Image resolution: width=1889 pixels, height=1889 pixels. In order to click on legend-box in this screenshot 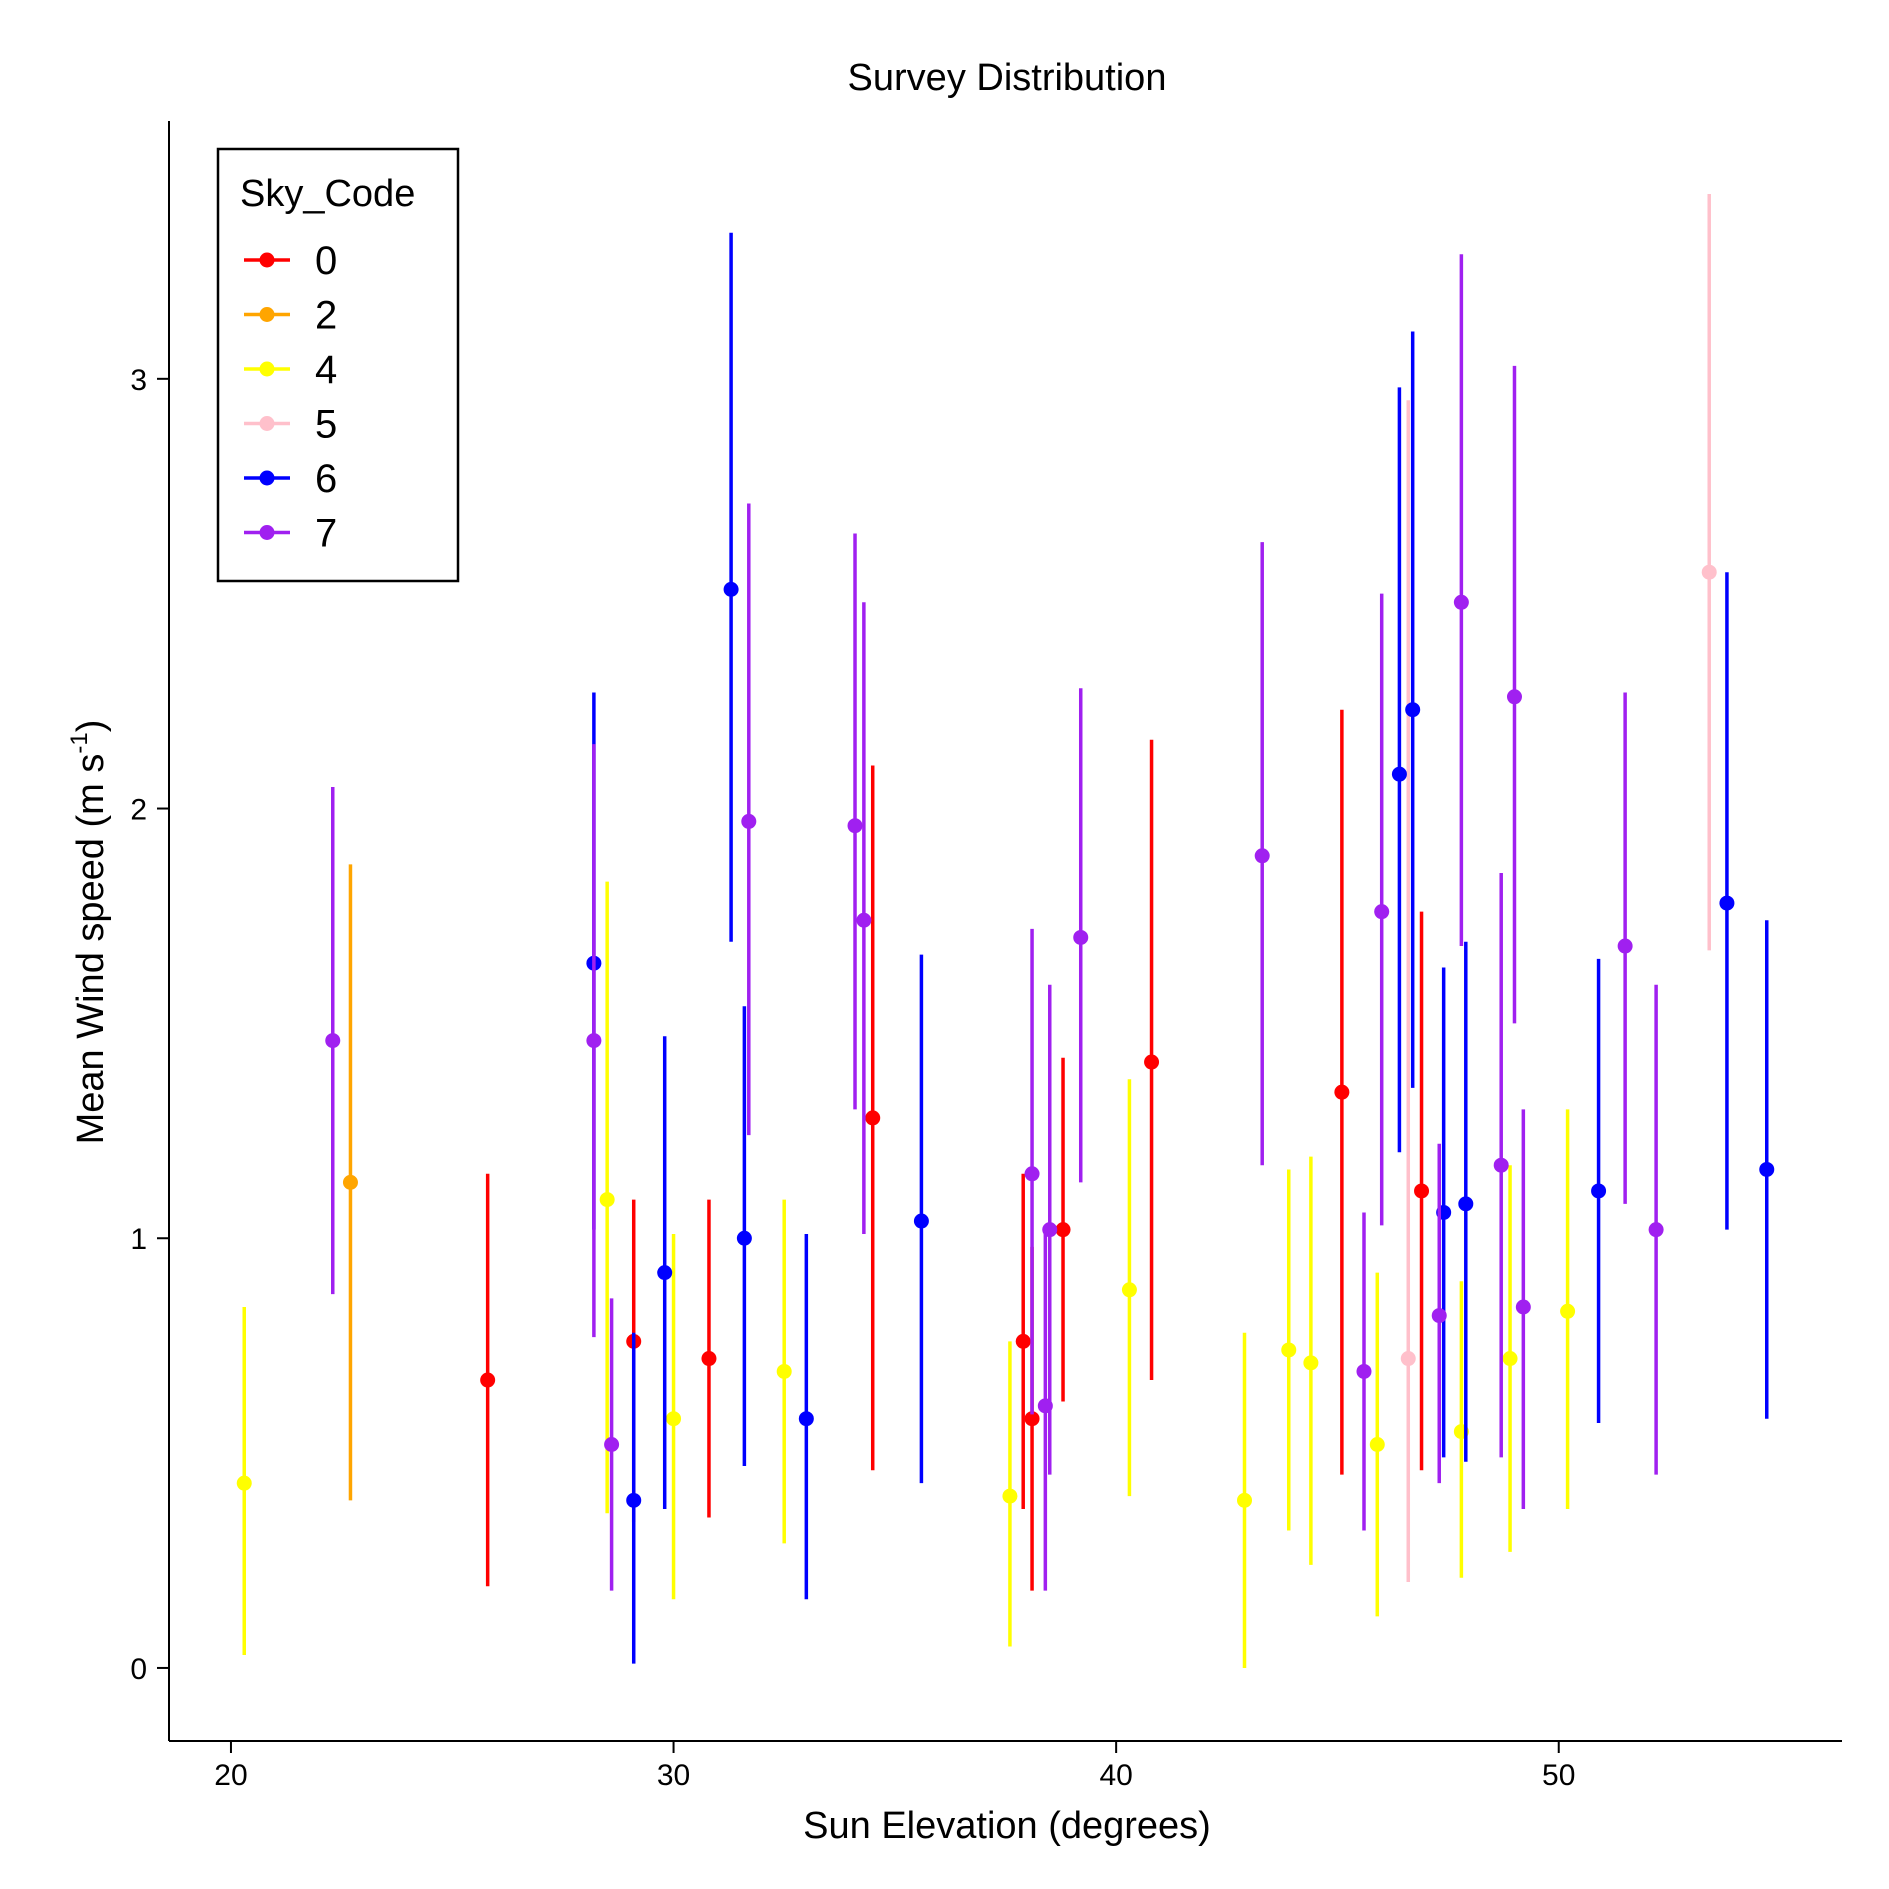, I will do `click(338, 365)`.